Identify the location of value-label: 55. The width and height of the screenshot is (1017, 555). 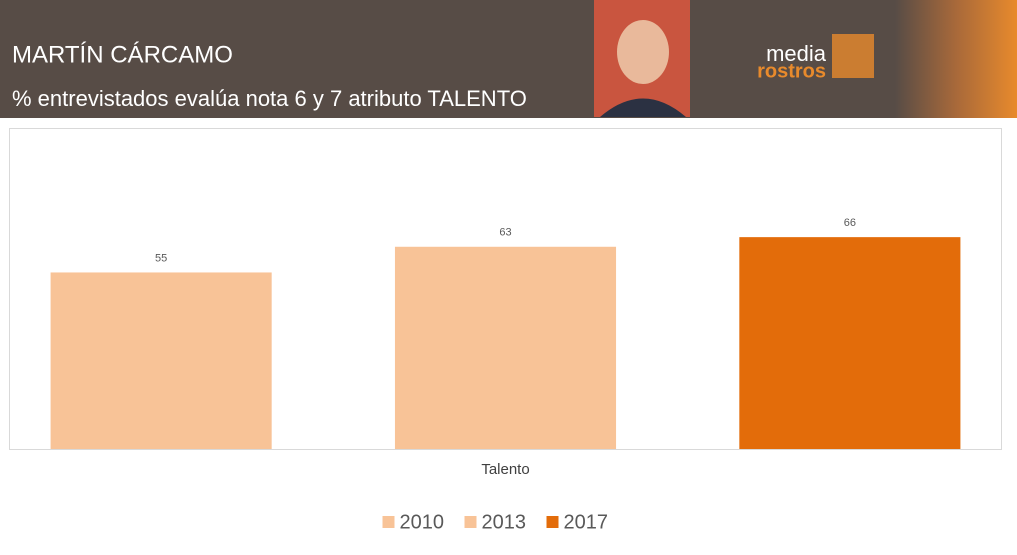
(161, 258).